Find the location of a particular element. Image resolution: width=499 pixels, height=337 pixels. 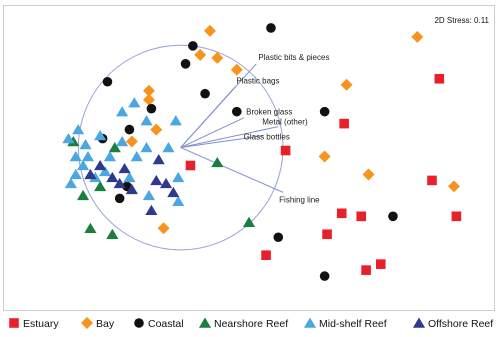

legend-item: Mid-shelf Reef is located at coordinates (345, 323).